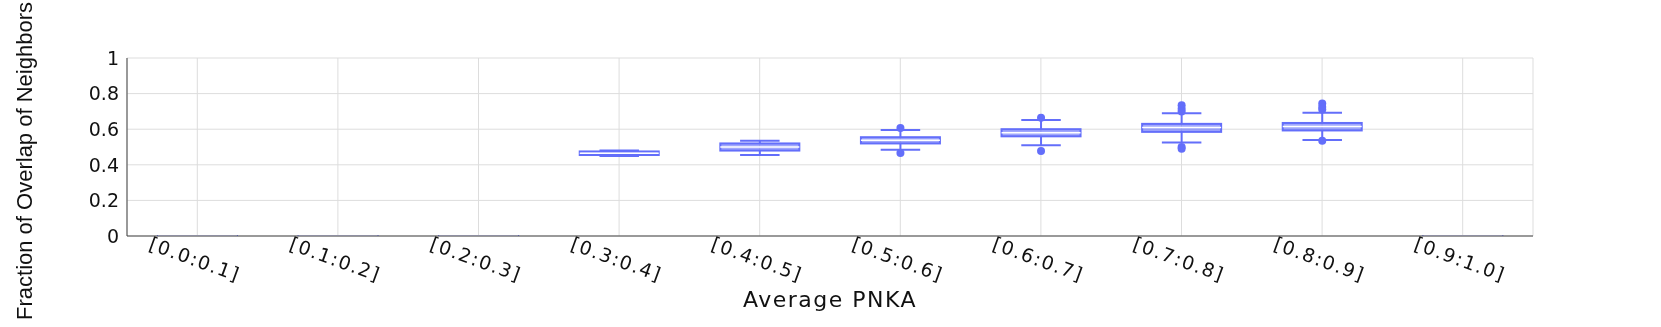  Describe the element at coordinates (25, 160) in the screenshot. I see `y-axis-title: Fraction of Overlap of Neighbors` at that location.